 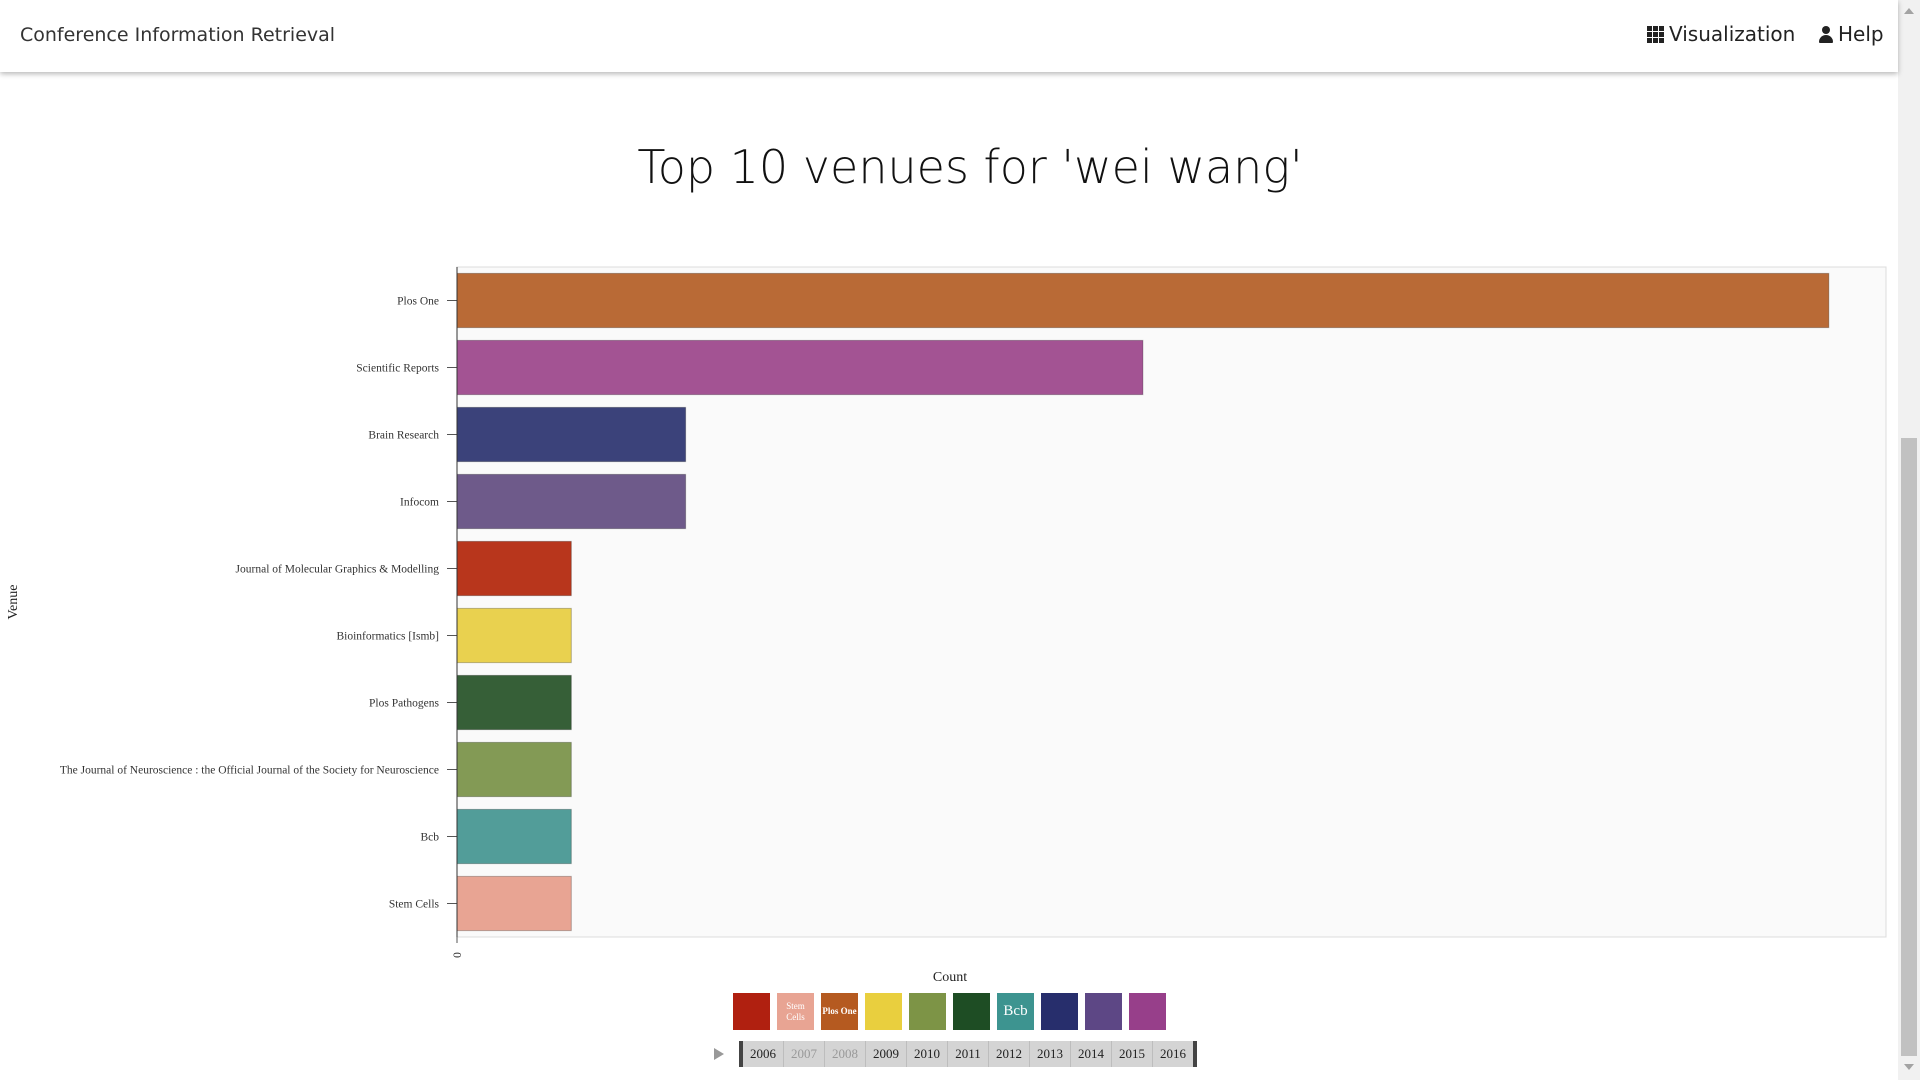 I want to click on page-scrollbar, so click(x=1909, y=540).